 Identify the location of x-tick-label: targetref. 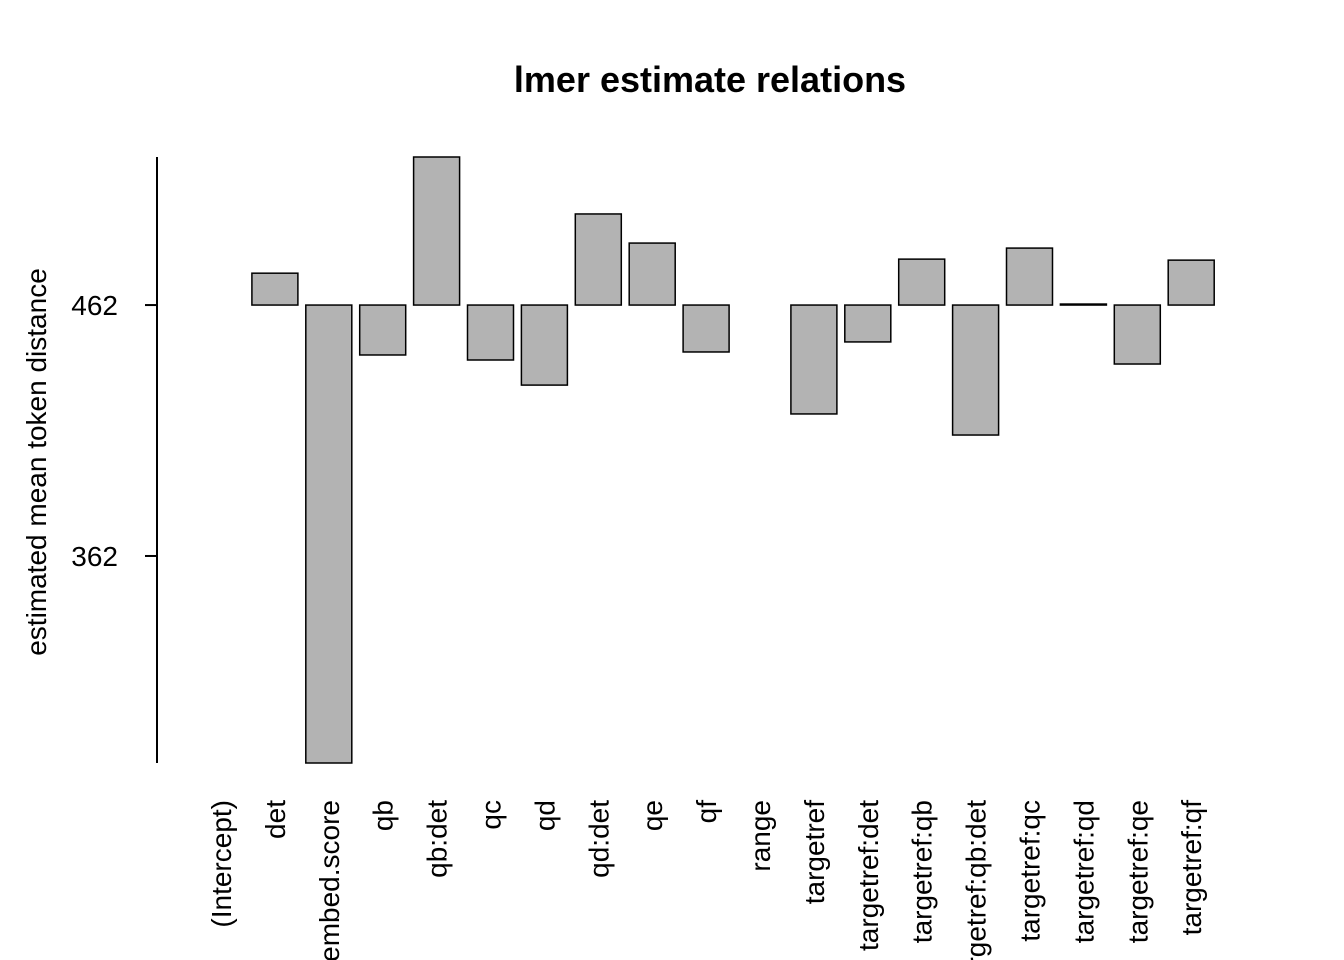
(814, 852).